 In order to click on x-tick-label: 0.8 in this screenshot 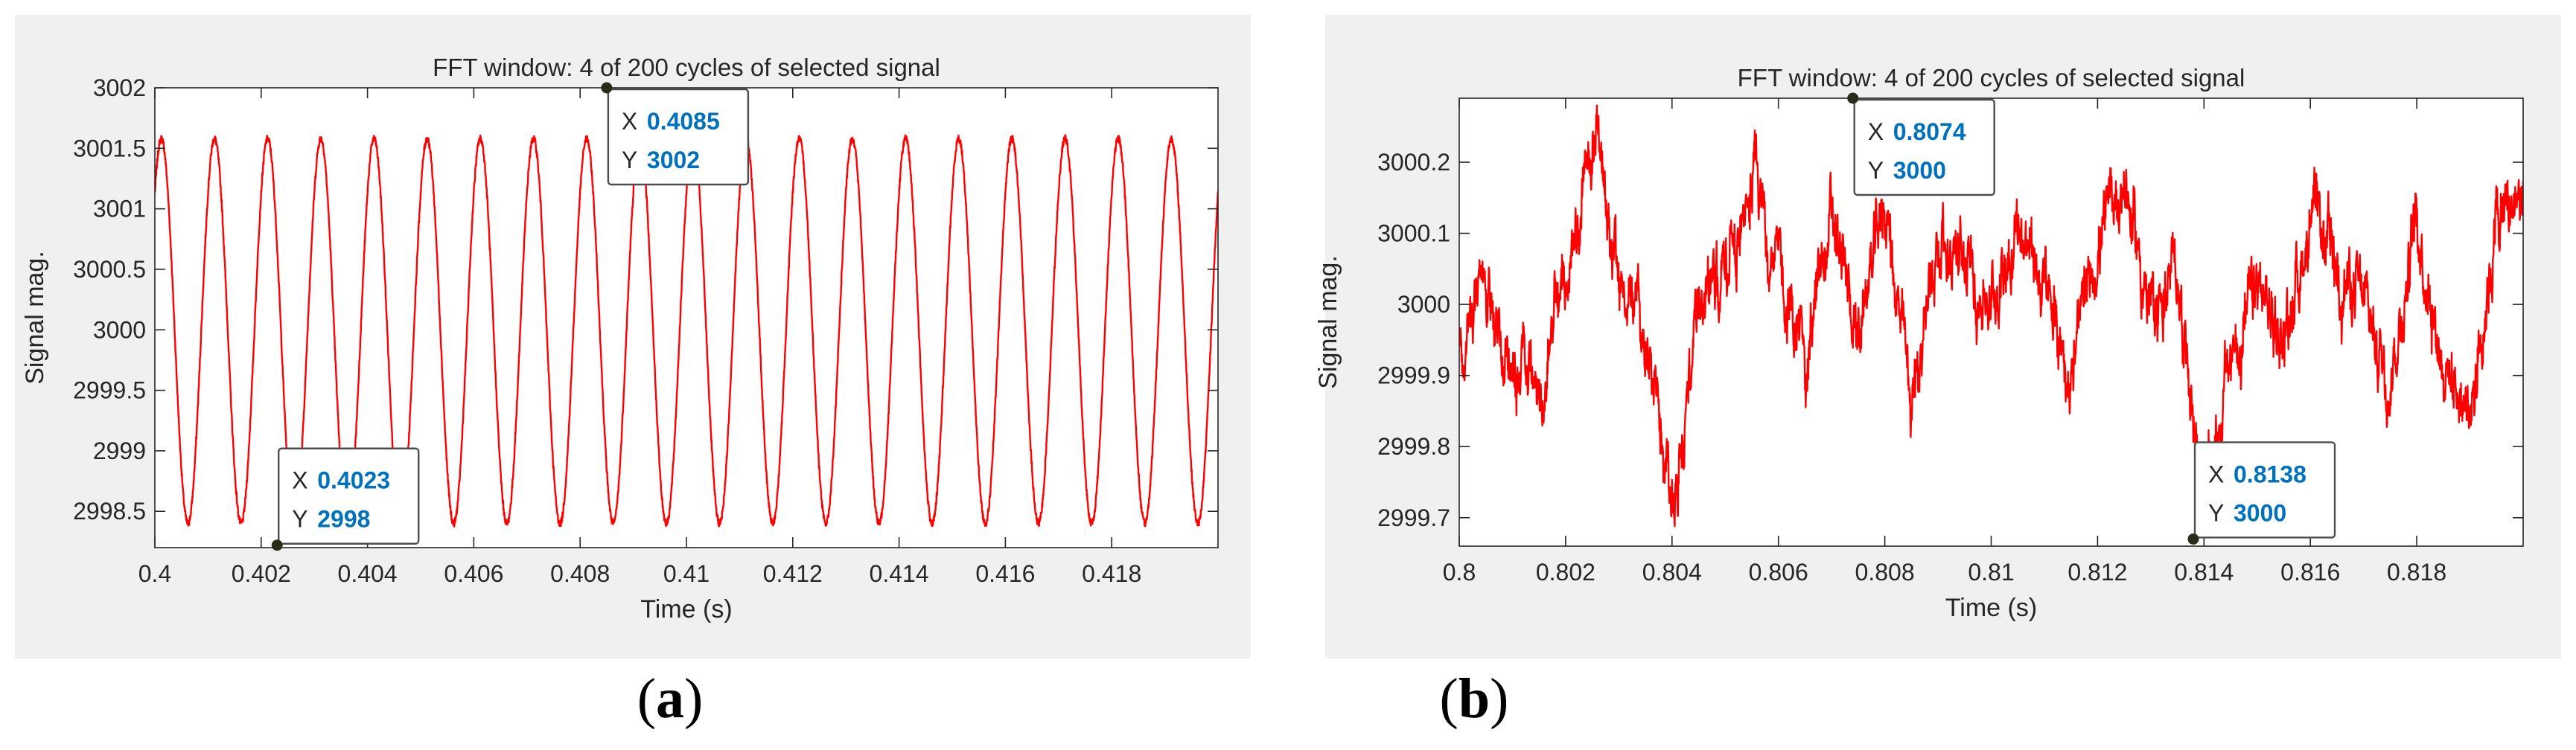, I will do `click(1459, 573)`.